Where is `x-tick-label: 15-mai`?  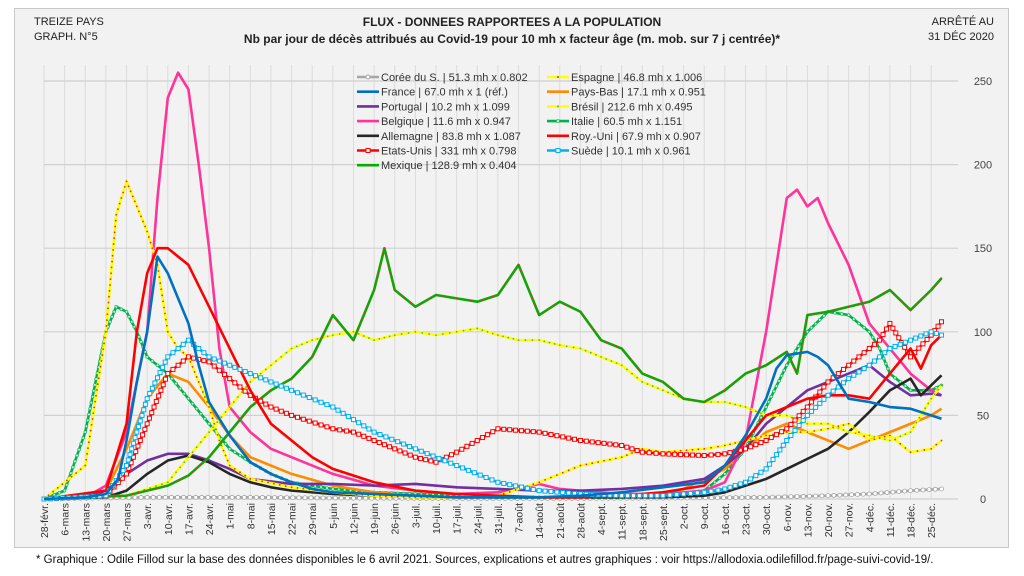
x-tick-label: 15-mai is located at coordinates (272, 519).